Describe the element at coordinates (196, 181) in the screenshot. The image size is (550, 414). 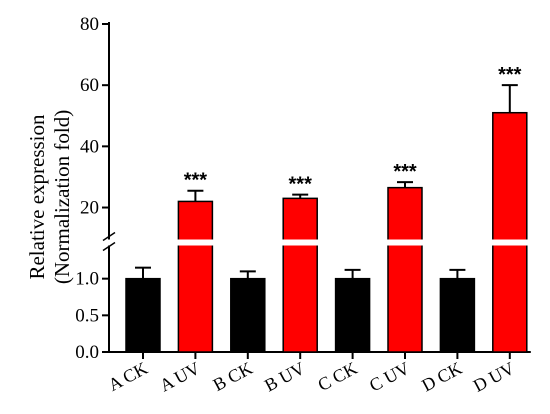
I see `significance-label-1: ***` at that location.